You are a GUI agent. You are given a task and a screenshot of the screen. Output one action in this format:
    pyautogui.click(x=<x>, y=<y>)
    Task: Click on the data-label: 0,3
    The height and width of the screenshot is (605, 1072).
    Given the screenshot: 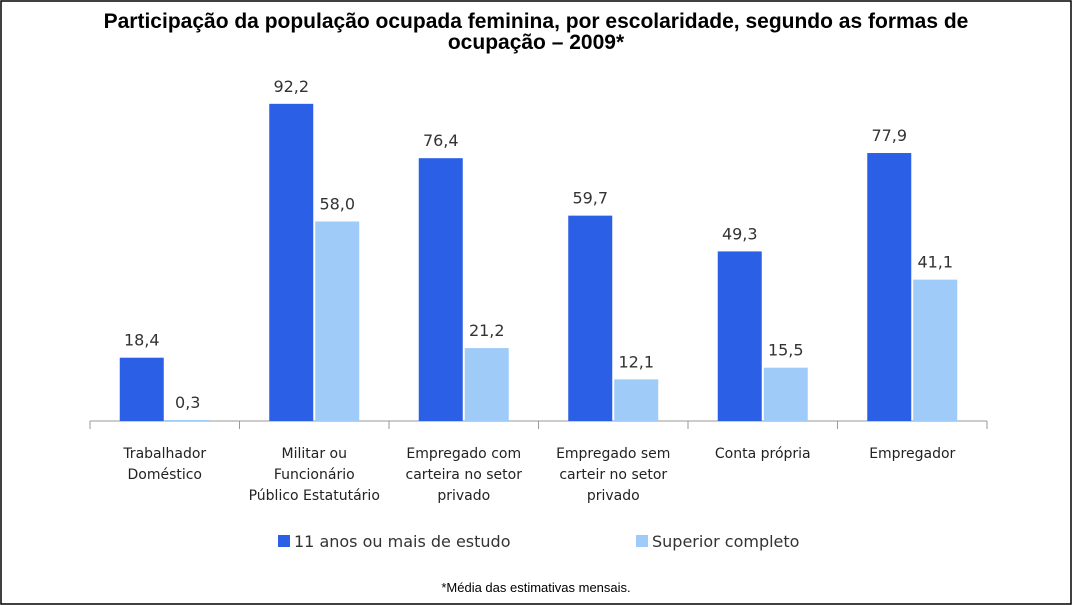 What is the action you would take?
    pyautogui.click(x=187, y=402)
    